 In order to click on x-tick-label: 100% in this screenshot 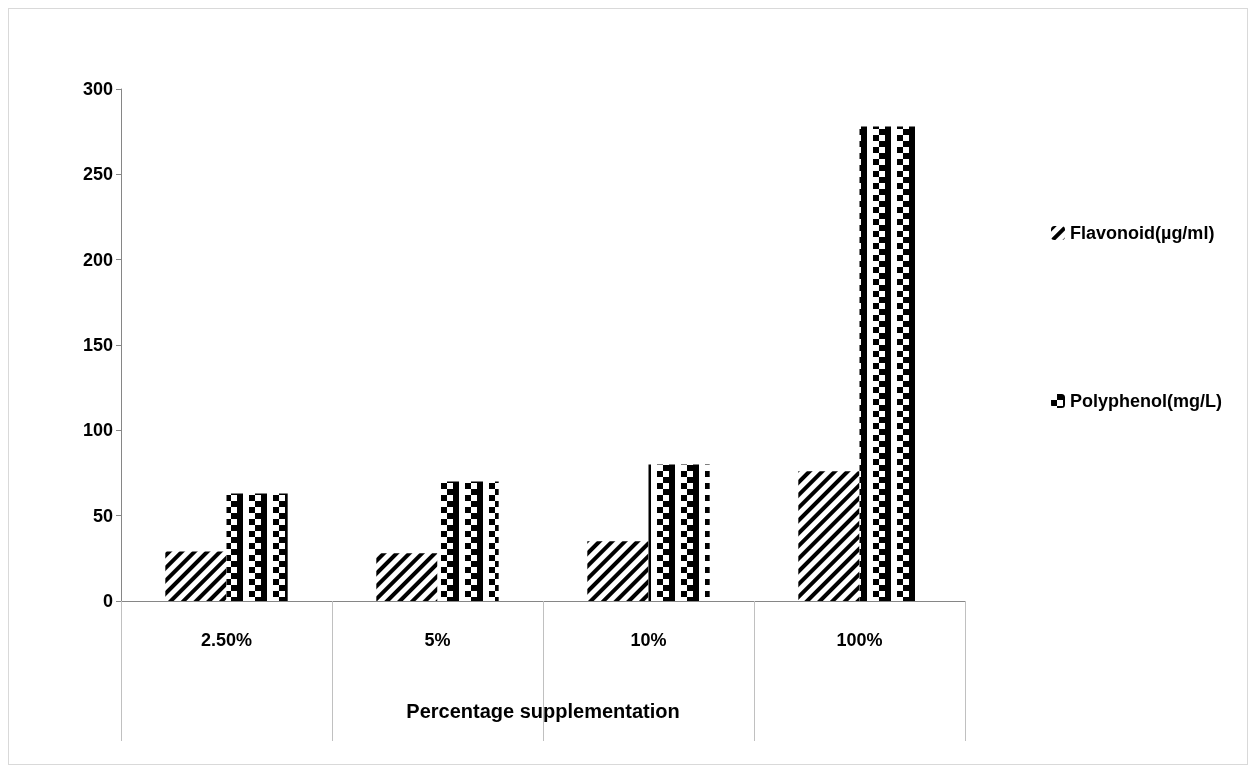, I will do `click(859, 640)`.